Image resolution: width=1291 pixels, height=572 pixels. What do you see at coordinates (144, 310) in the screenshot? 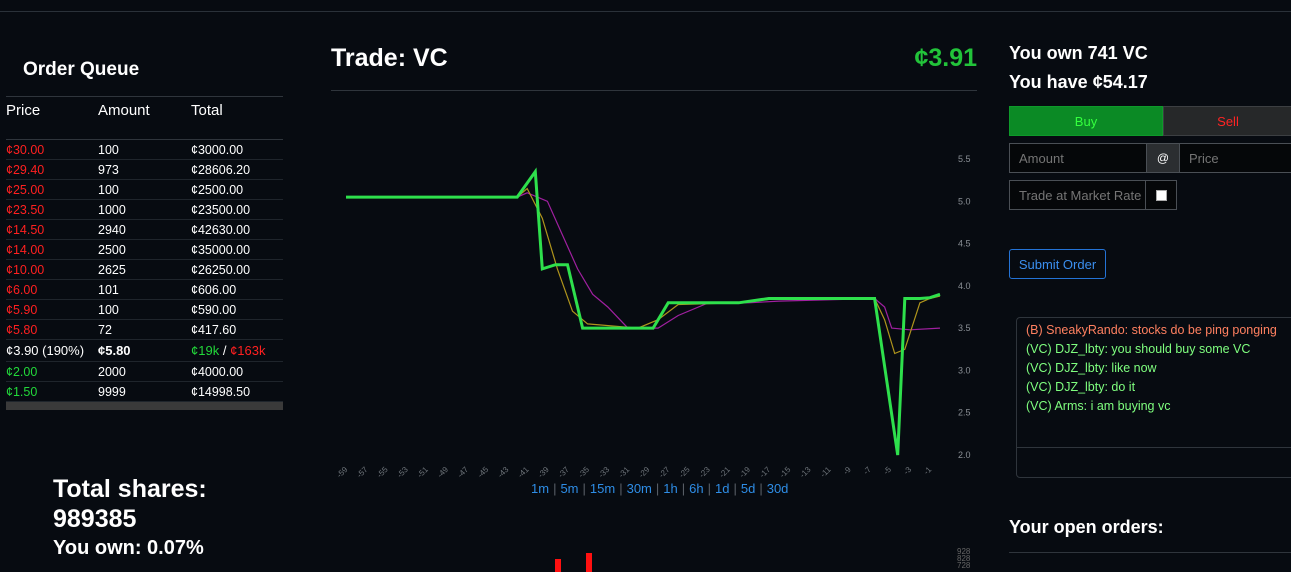
I see `order-row: ¢5.90 100 ¢590.00` at bounding box center [144, 310].